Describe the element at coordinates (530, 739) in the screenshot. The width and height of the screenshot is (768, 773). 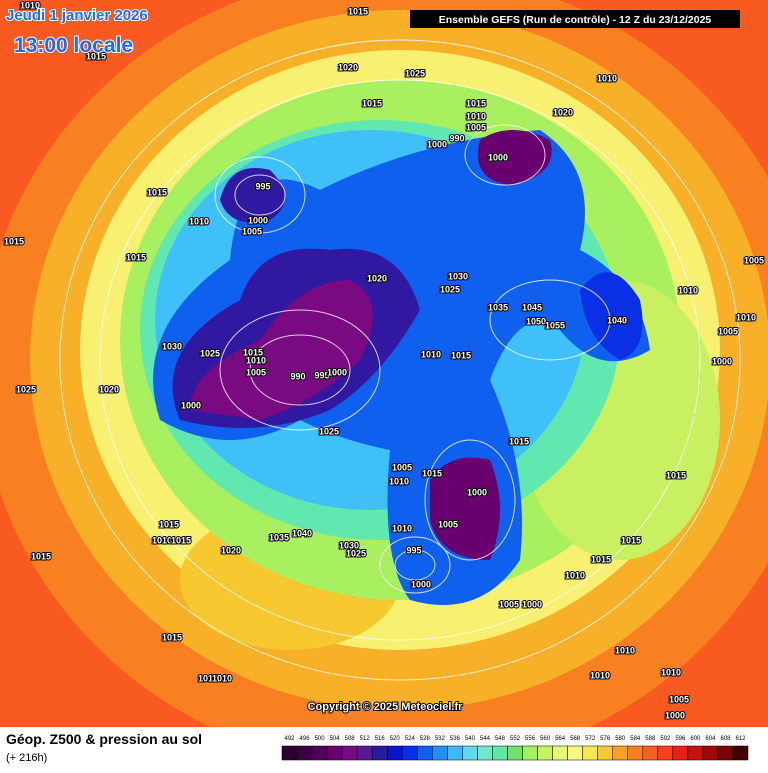
I see `scale-label: 556` at that location.